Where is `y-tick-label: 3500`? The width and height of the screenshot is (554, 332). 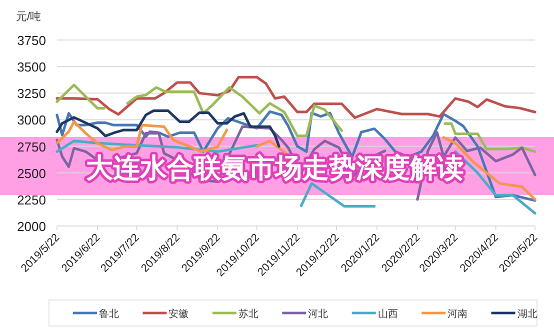
y-tick-label: 3500 is located at coordinates (31, 67).